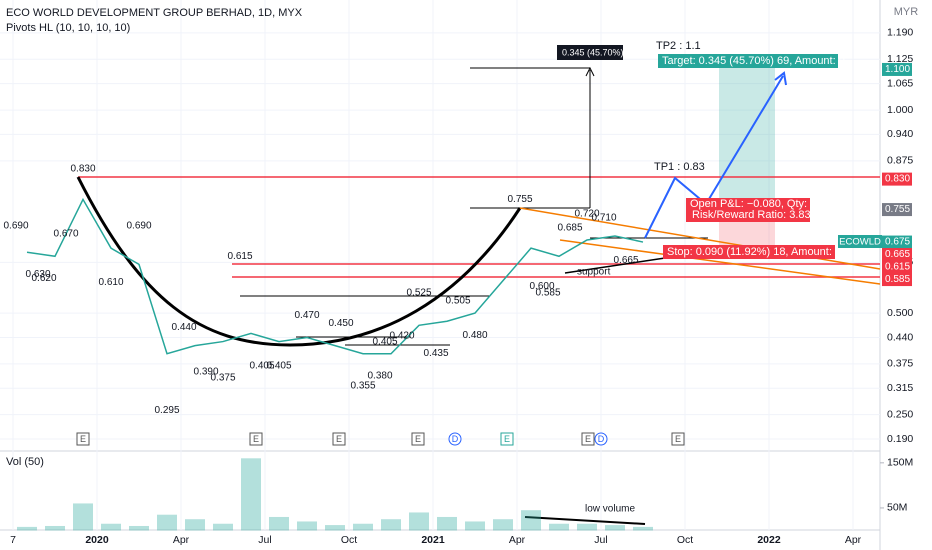  I want to click on trend-line, so click(720, 262).